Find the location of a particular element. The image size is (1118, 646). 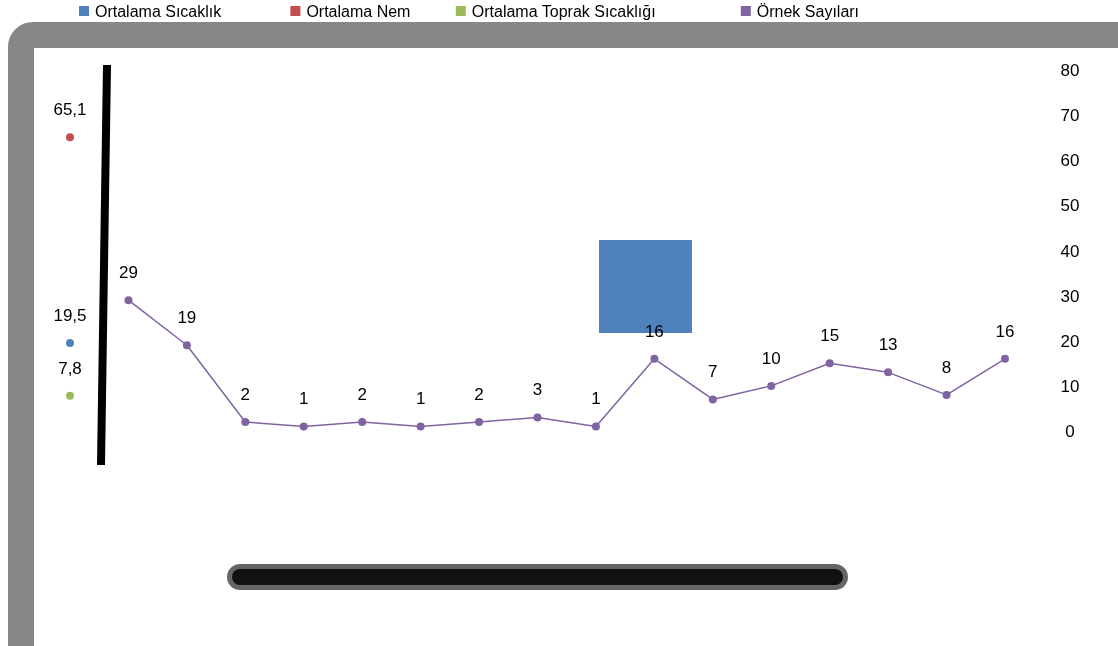

data-label: 16 is located at coordinates (1005, 331).